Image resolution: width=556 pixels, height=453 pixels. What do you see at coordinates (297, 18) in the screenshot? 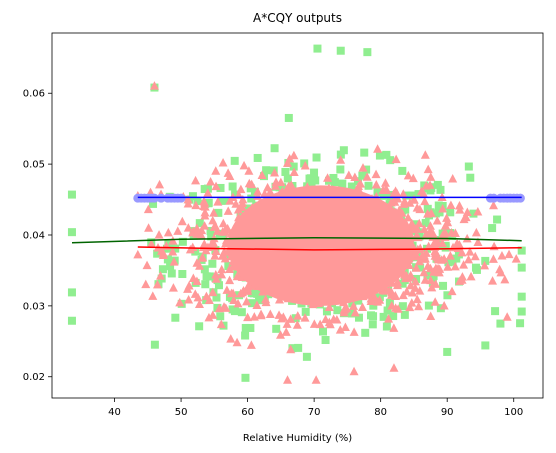
I see `chart-title: A*CQY outputs` at bounding box center [297, 18].